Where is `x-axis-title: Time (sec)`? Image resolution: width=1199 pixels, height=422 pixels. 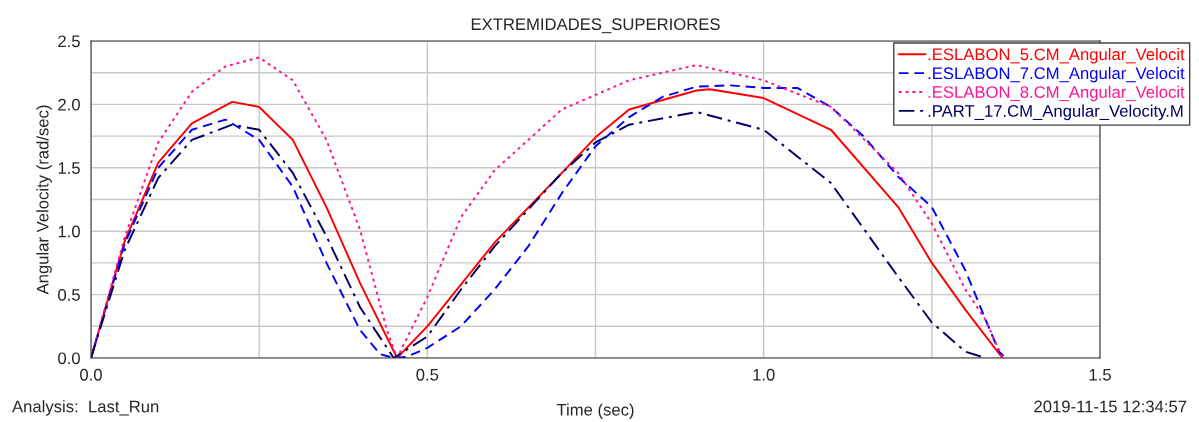 x-axis-title: Time (sec) is located at coordinates (595, 411).